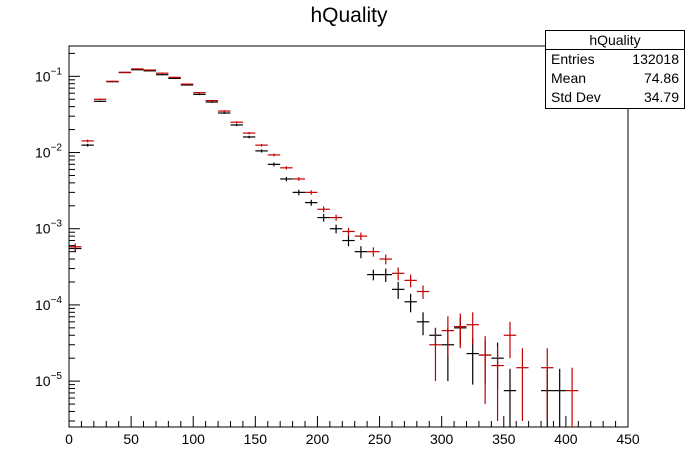  I want to click on stats-row-stddev: Std Dev 34.79, so click(615, 97).